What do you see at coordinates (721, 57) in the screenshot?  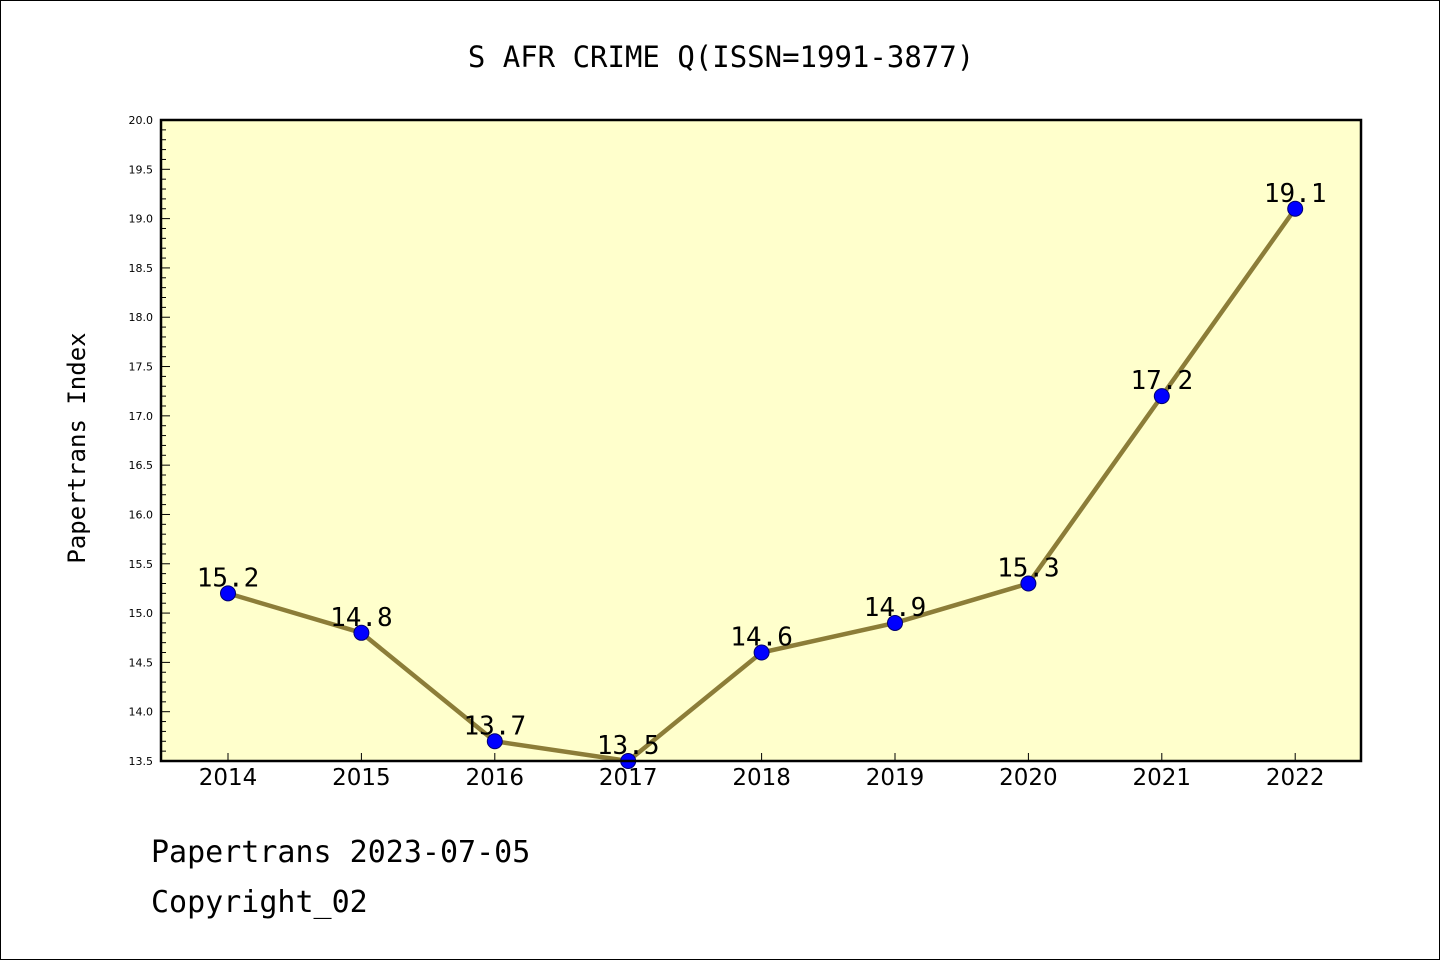 I see `chart-title: S AFR CRIME Q(ISSN=1991-3877)` at bounding box center [721, 57].